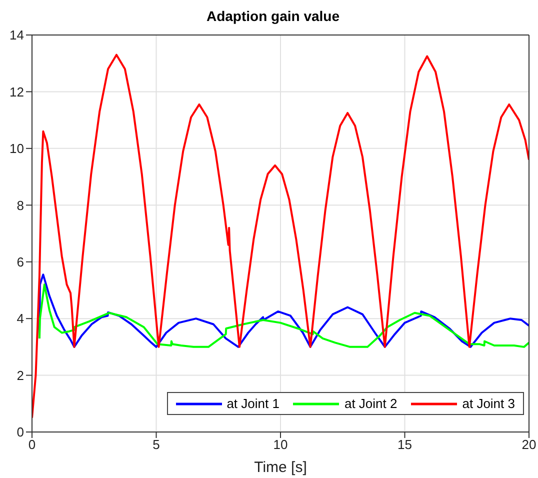 The width and height of the screenshot is (538, 478). Describe the element at coordinates (20, 262) in the screenshot. I see `y-tick-label: 6` at that location.